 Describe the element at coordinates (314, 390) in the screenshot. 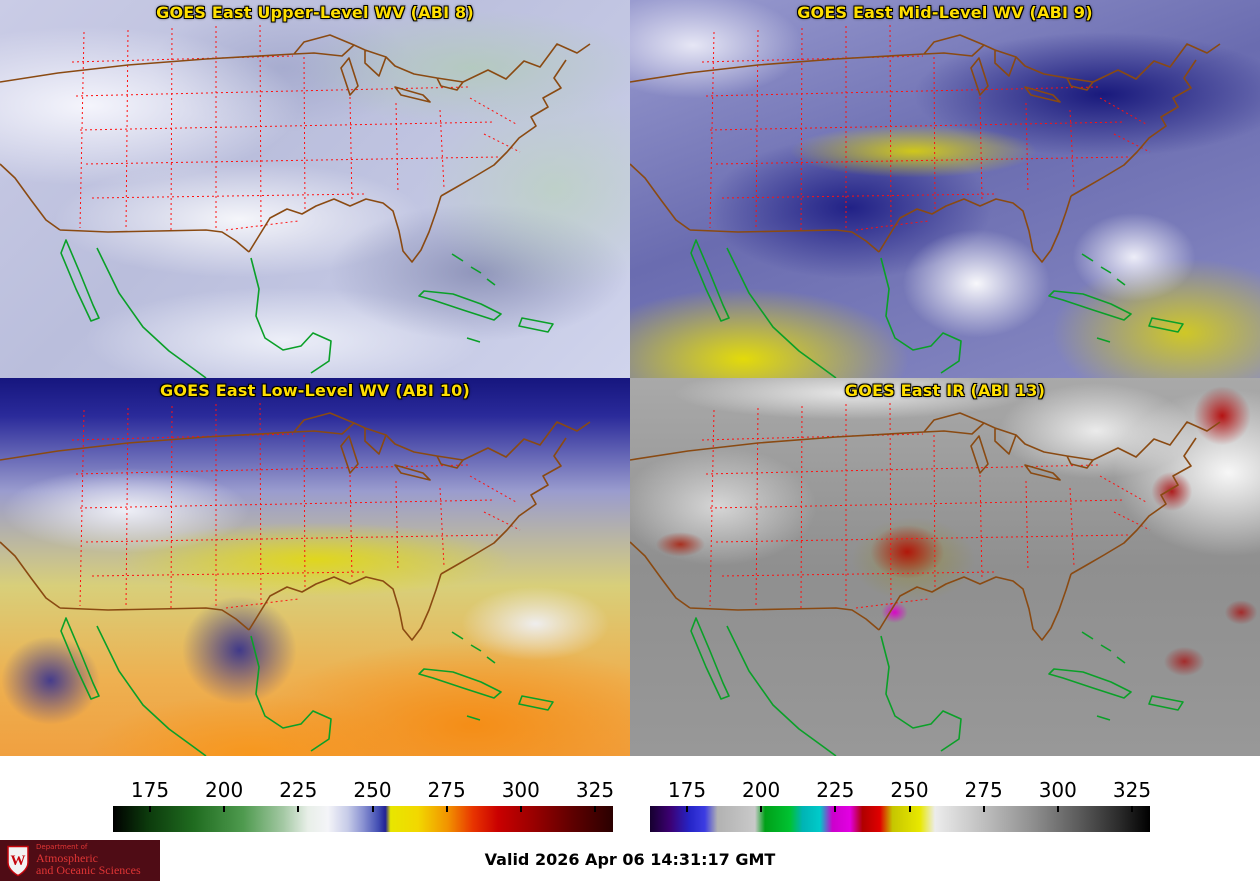

I see `panel-title-low-wv: GOES East Low-Level WV (ABI 10)` at that location.